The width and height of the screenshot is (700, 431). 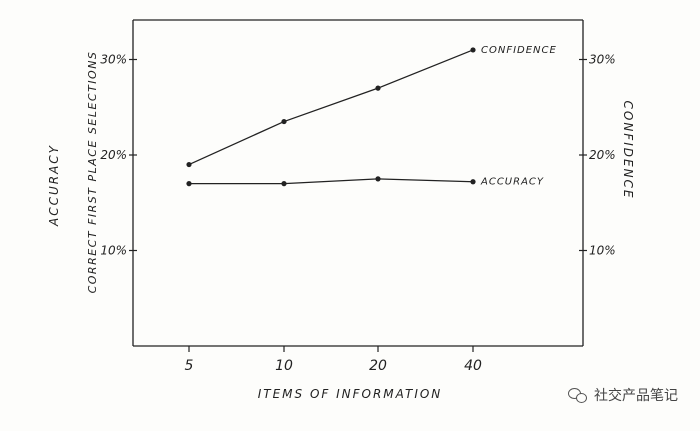 I want to click on watermark: 社交产品笔记, so click(x=623, y=395).